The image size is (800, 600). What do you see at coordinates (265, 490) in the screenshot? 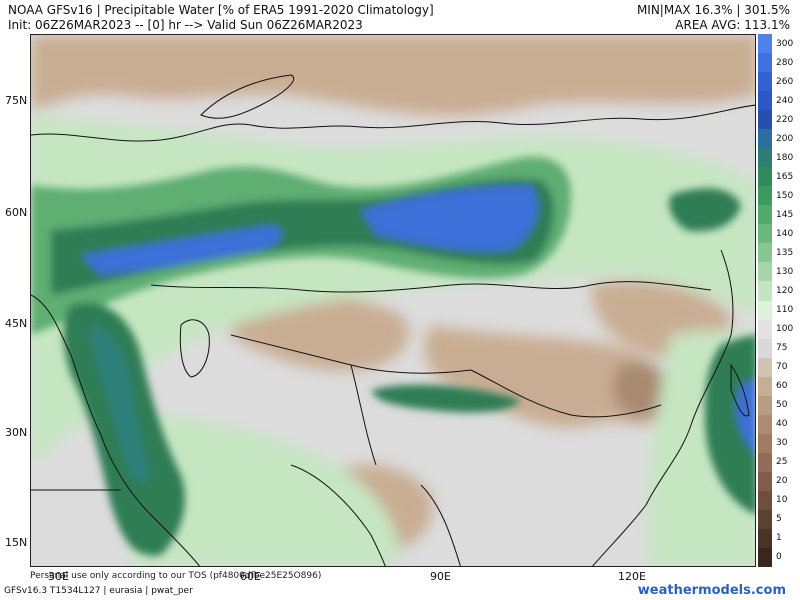
I see `light-green-south` at bounding box center [265, 490].